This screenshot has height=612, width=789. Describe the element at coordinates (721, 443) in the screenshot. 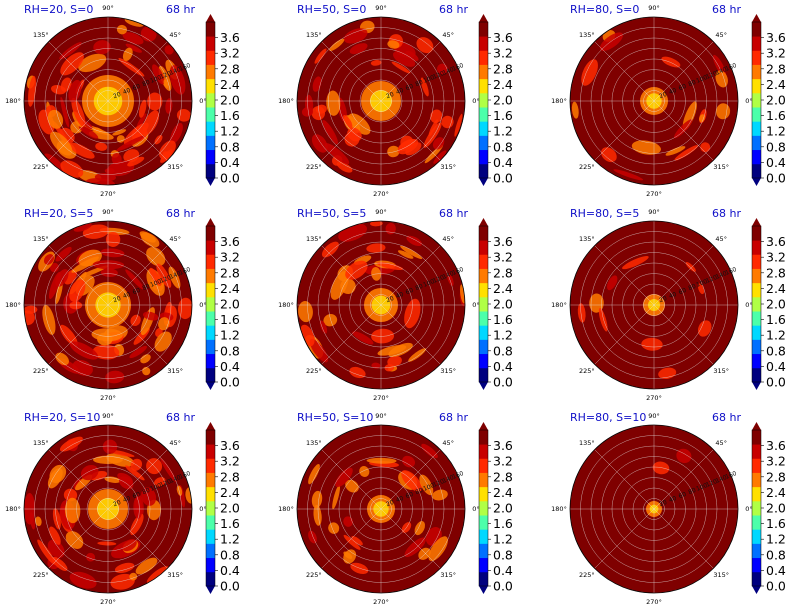

I see `angle-tick-label: 45°` at that location.